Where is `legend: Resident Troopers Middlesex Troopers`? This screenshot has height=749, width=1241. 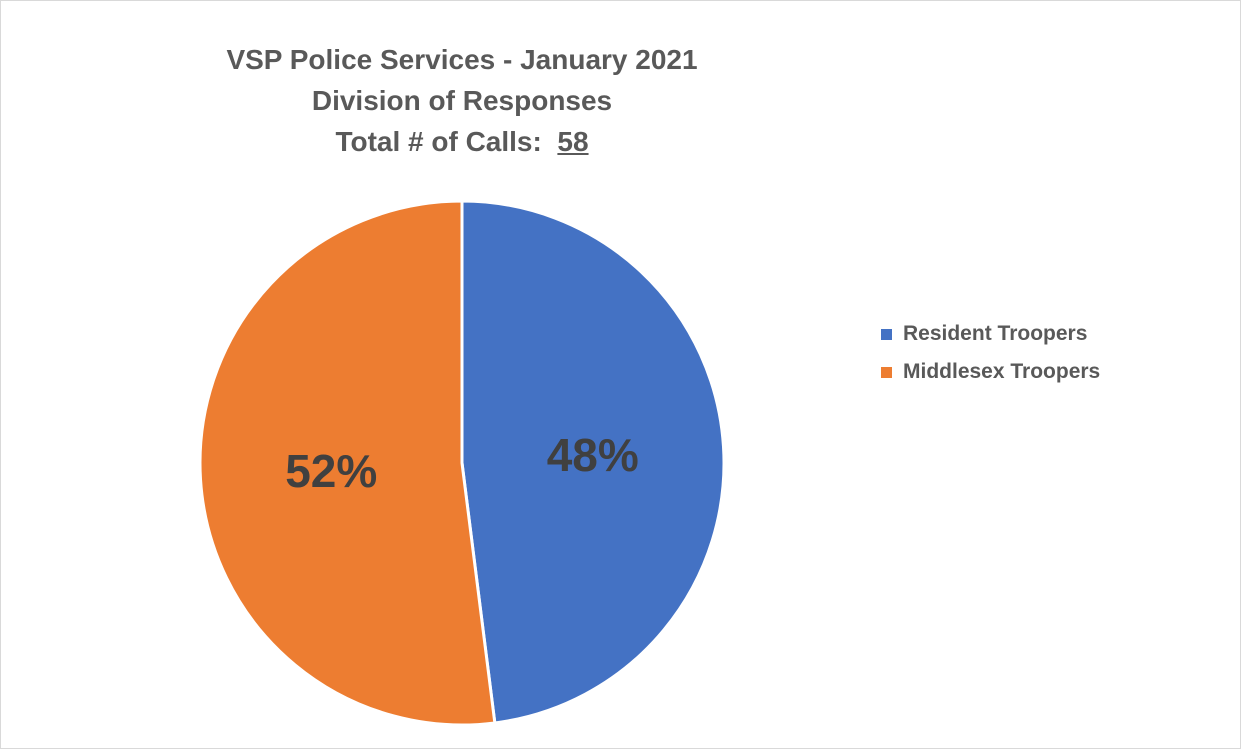 legend: Resident Troopers Middlesex Troopers is located at coordinates (990, 353).